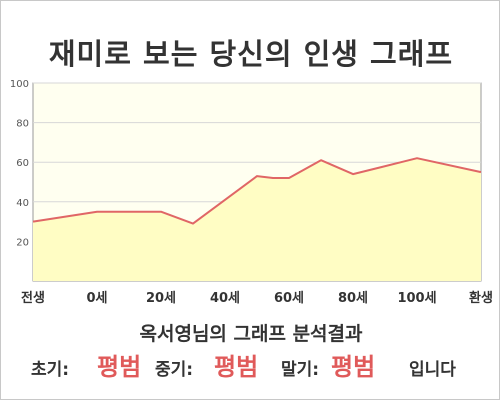  What do you see at coordinates (225, 298) in the screenshot?
I see `x-tick-label: 40세` at bounding box center [225, 298].